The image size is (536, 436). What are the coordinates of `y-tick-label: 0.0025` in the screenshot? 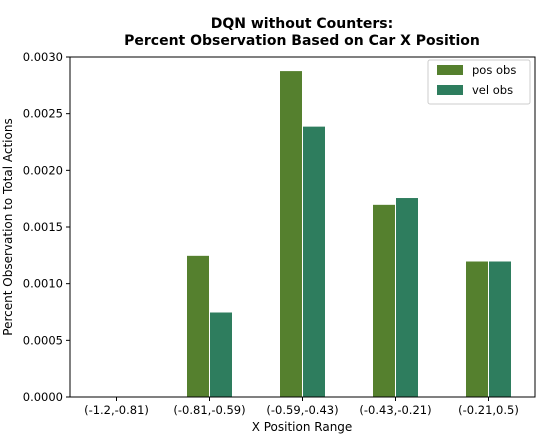 It's located at (43, 114).